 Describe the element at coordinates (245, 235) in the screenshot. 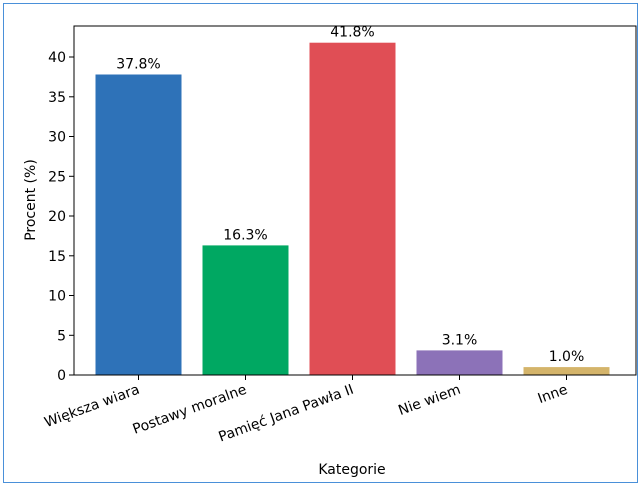

I see `data-label-1: 16.3%` at that location.